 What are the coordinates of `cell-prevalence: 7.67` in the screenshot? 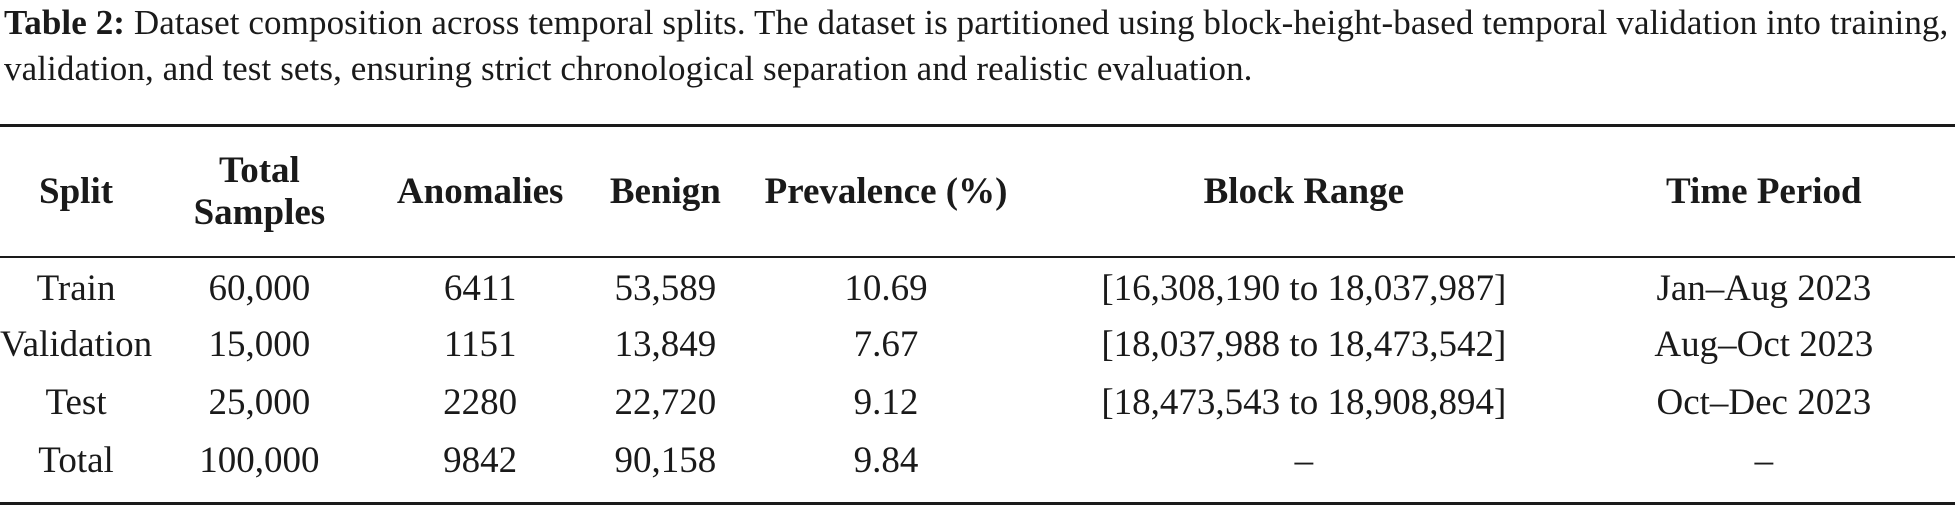 It's located at (886, 344).